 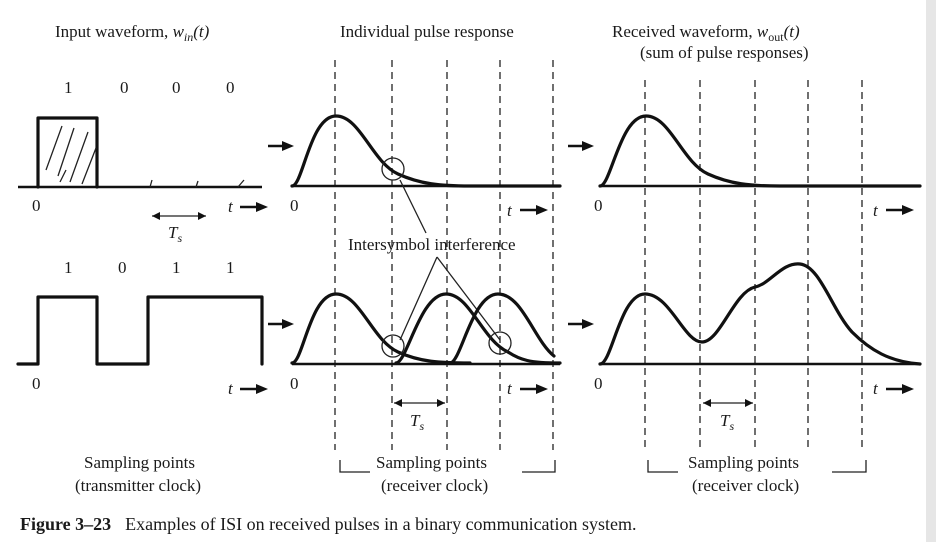 I want to click on bits-row-1: 1 0 0 0, so click(x=149, y=87).